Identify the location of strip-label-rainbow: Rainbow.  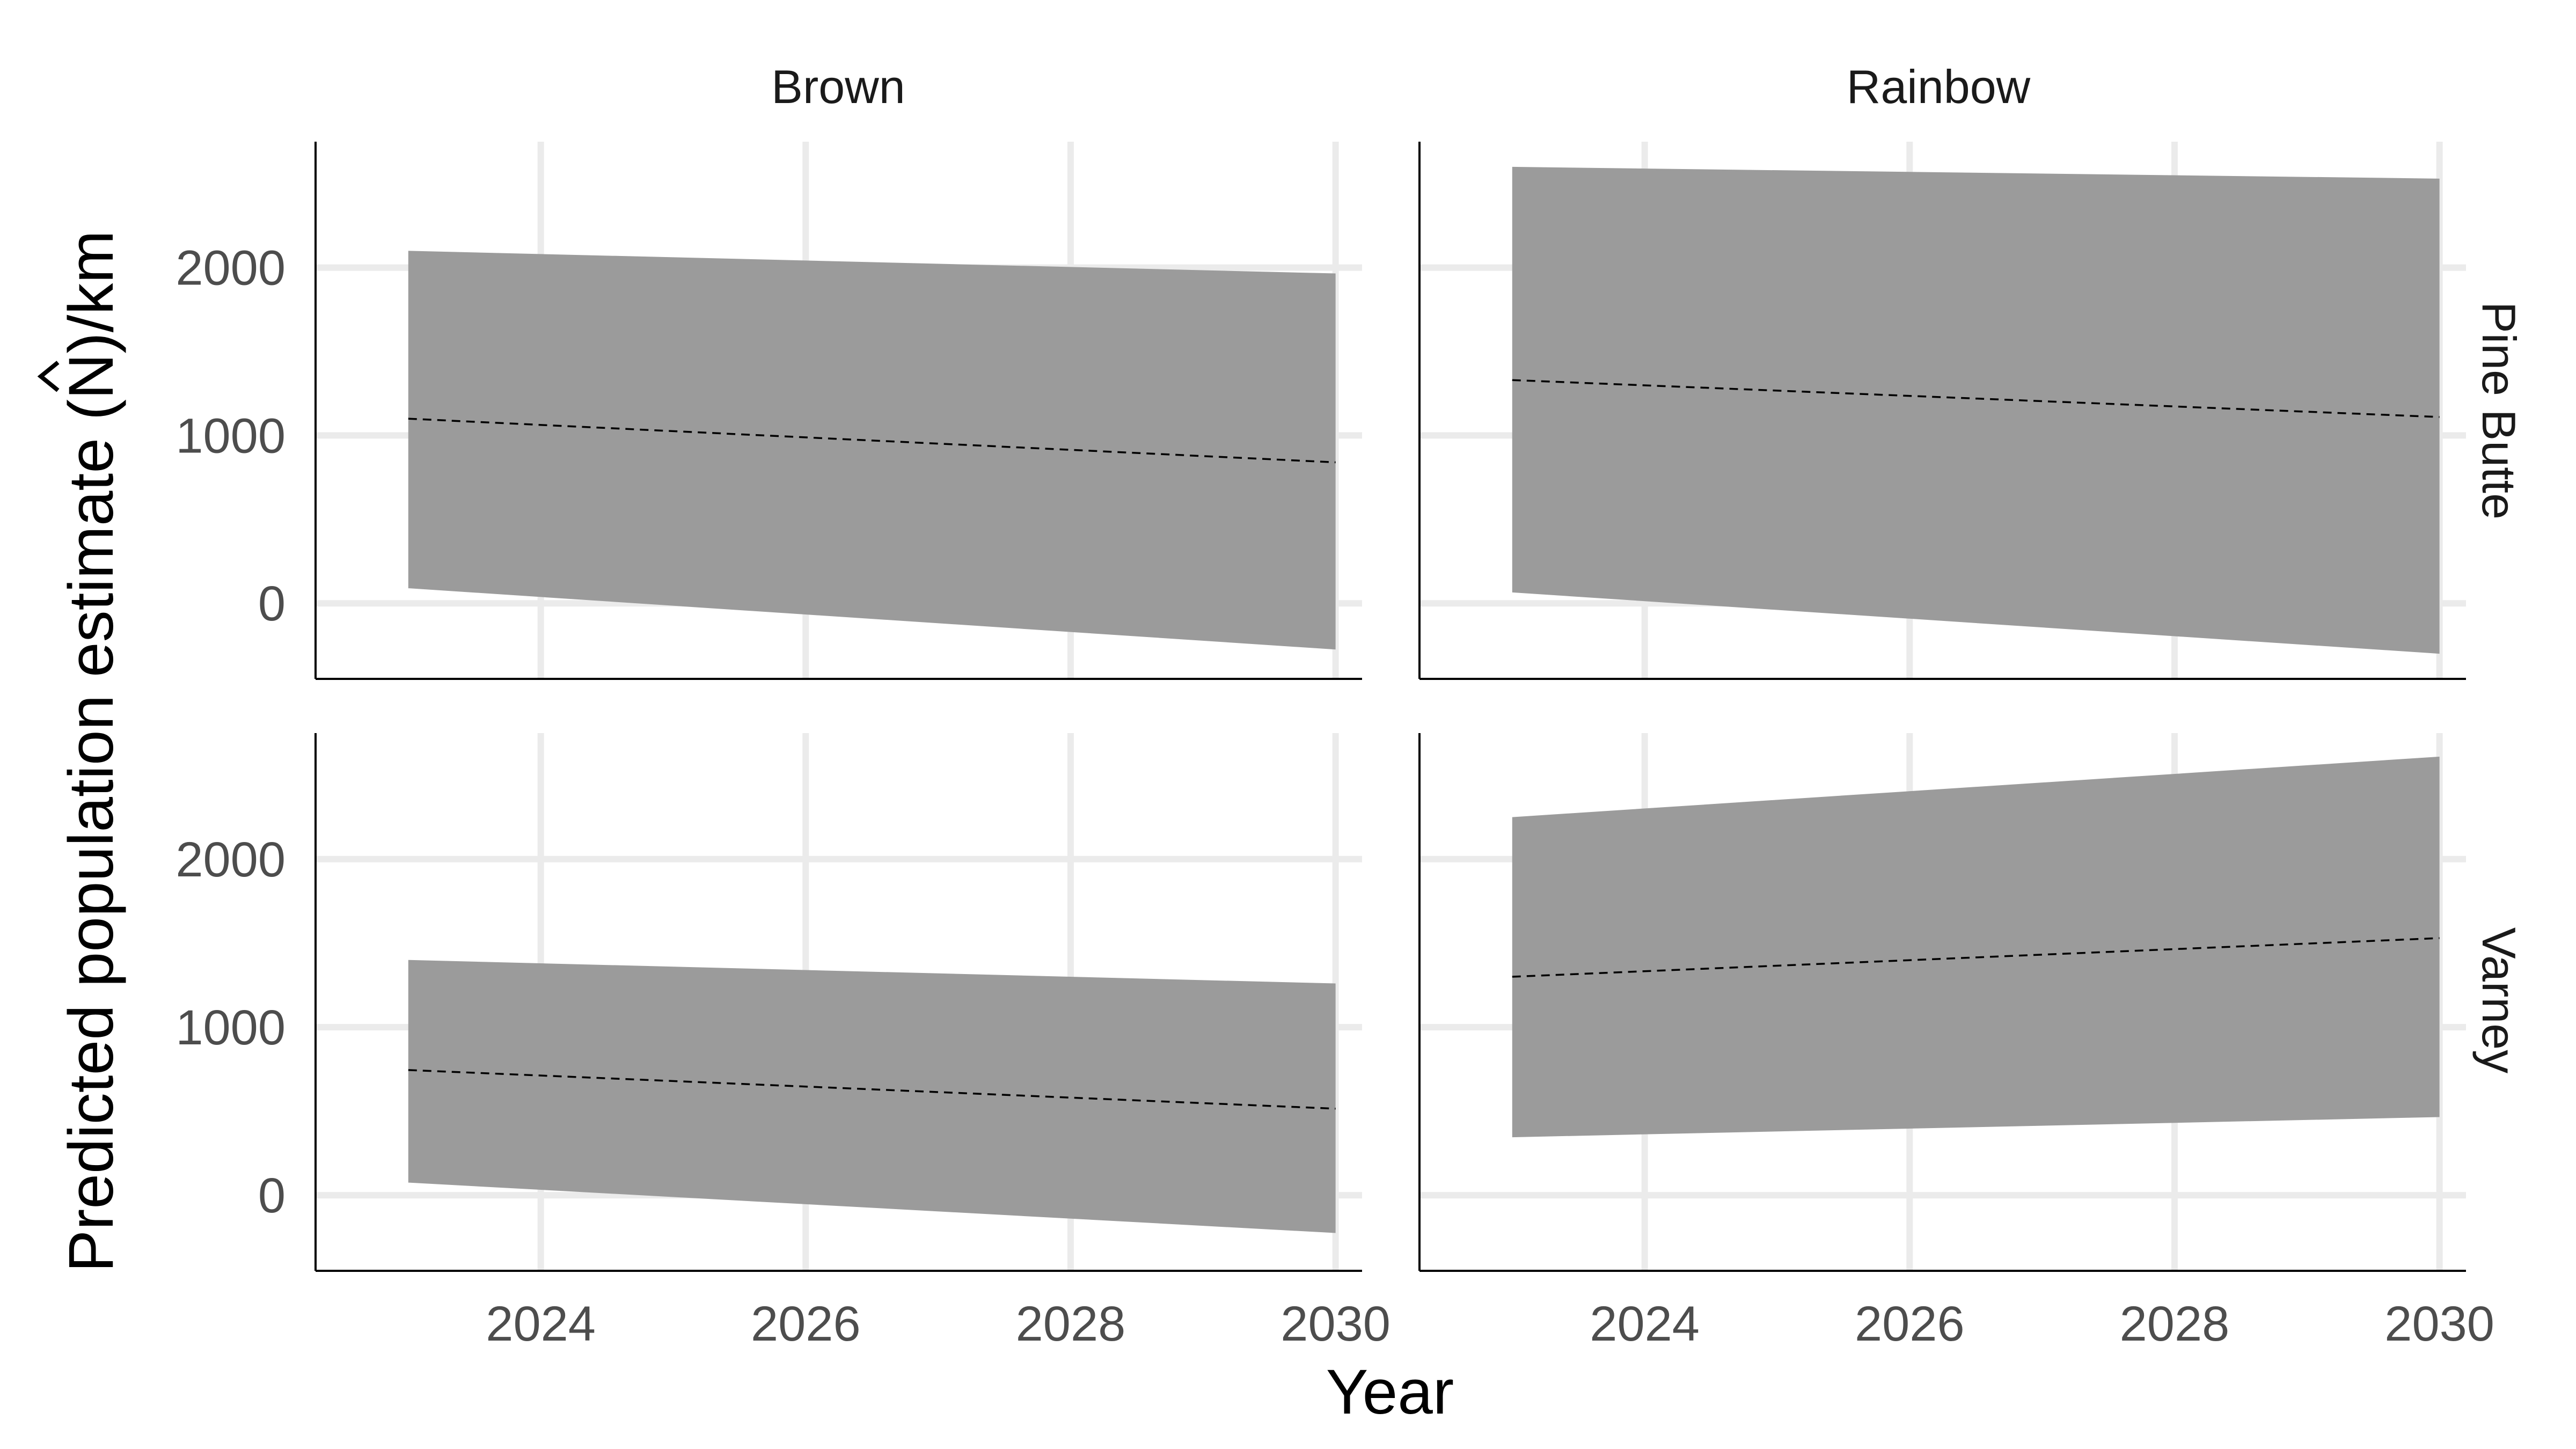
(1939, 86).